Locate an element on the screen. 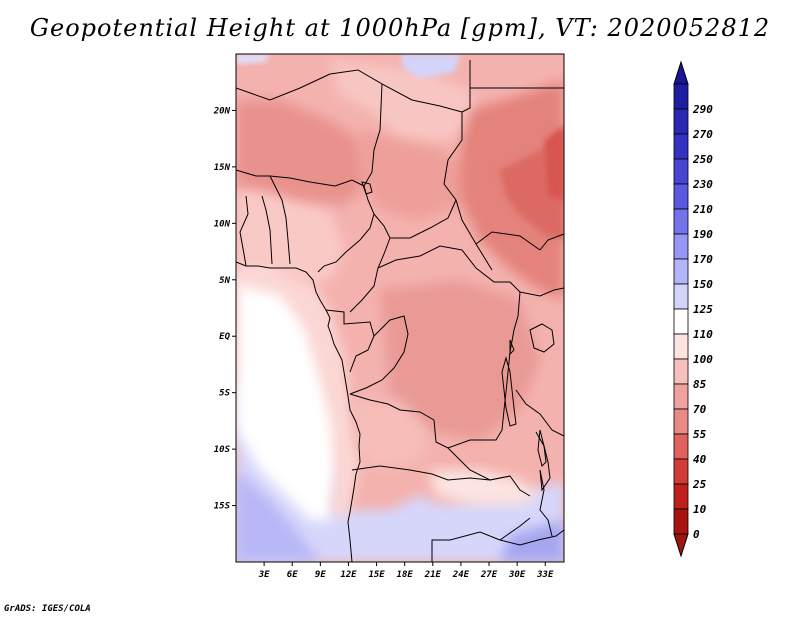 This screenshot has height=618, width=800. lake-victoria is located at coordinates (542, 338).